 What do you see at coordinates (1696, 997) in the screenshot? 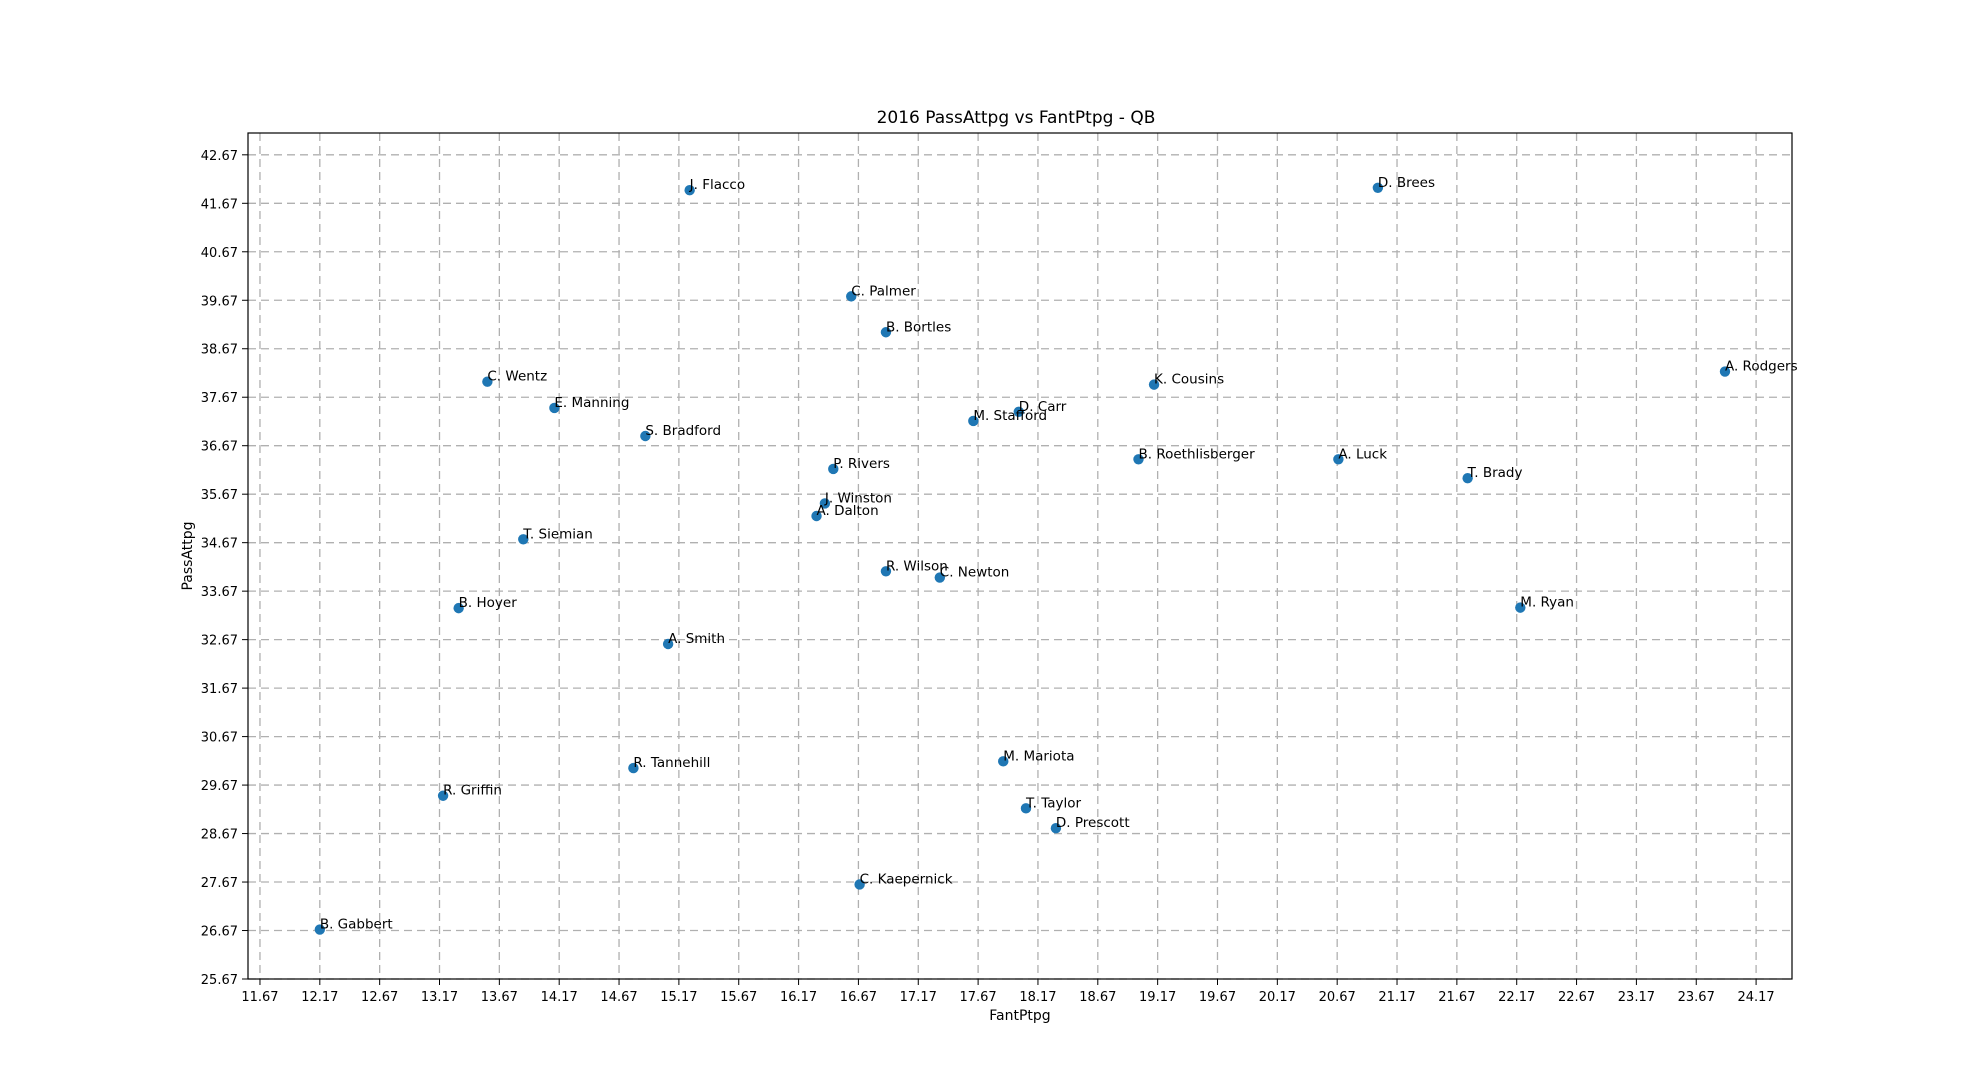
I see `x-tick-label: 23.67` at bounding box center [1696, 997].